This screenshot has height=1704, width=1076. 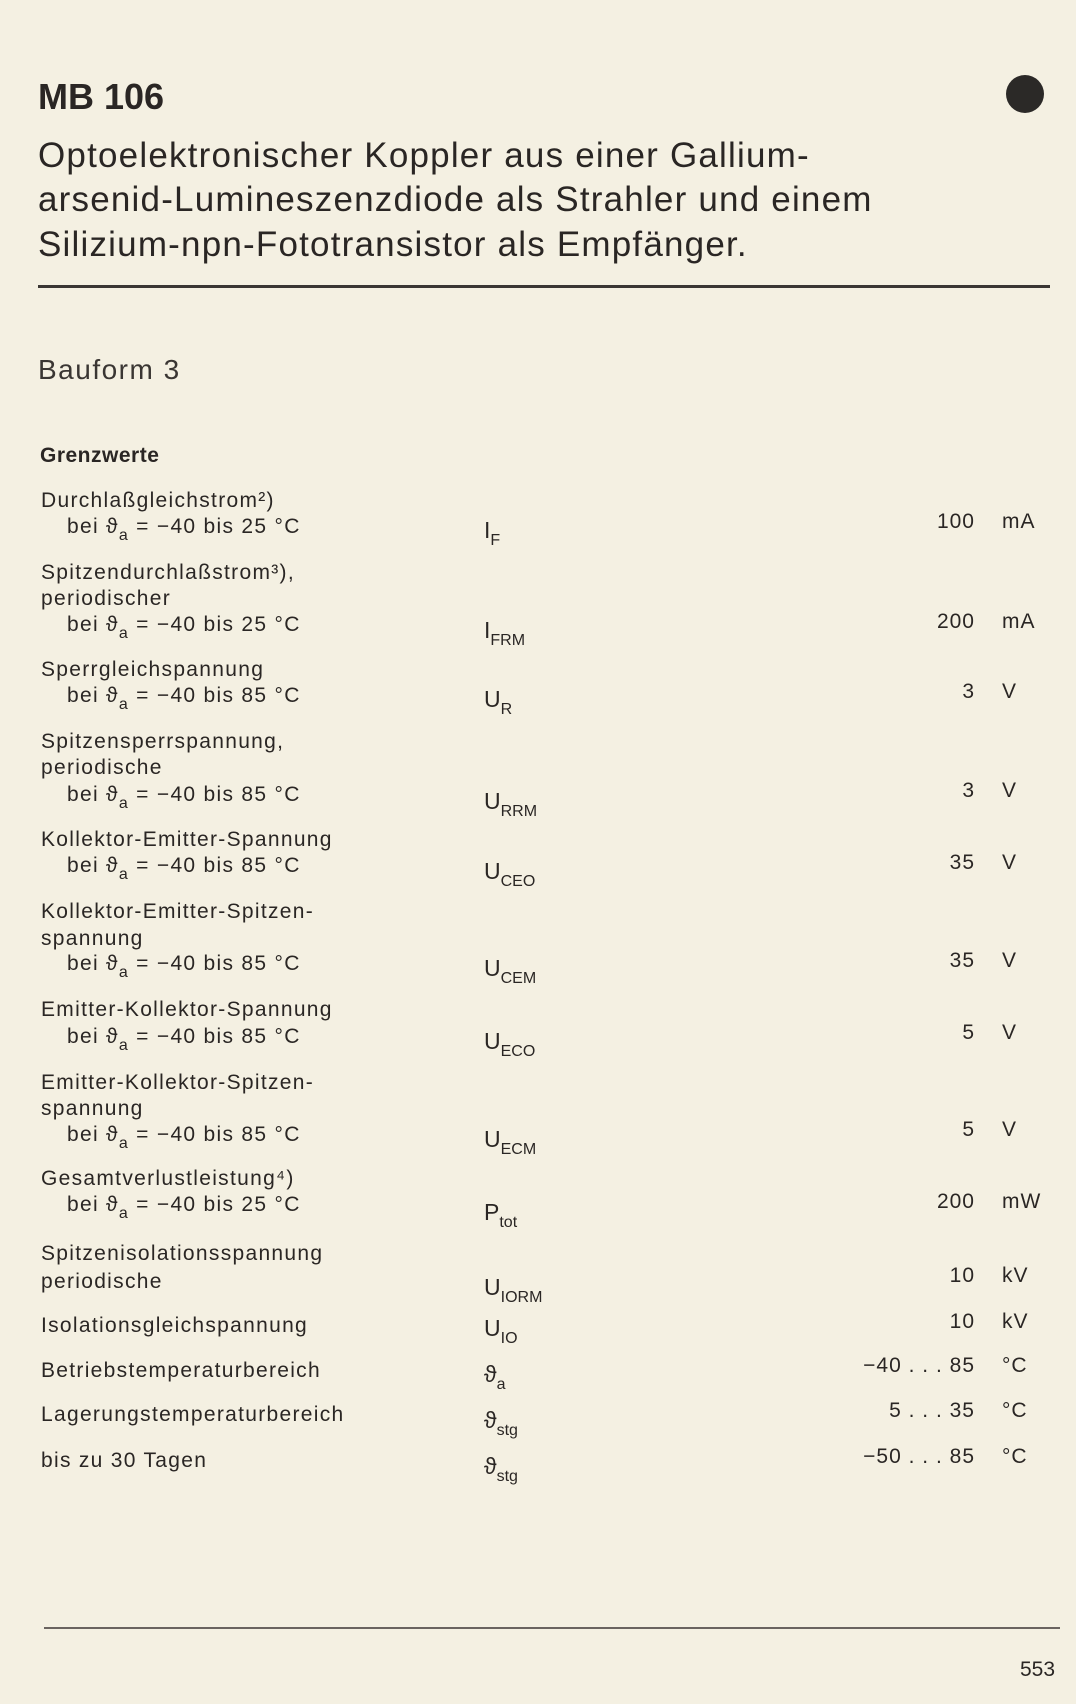 What do you see at coordinates (182, 1253) in the screenshot?
I see `parameter-label: Spitzenisolationsspannung` at bounding box center [182, 1253].